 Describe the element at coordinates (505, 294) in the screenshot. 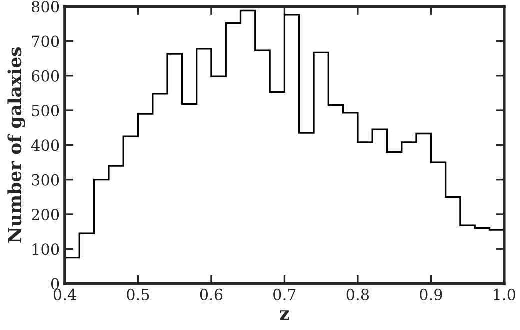

I see `x-tick-label: 1.0` at that location.